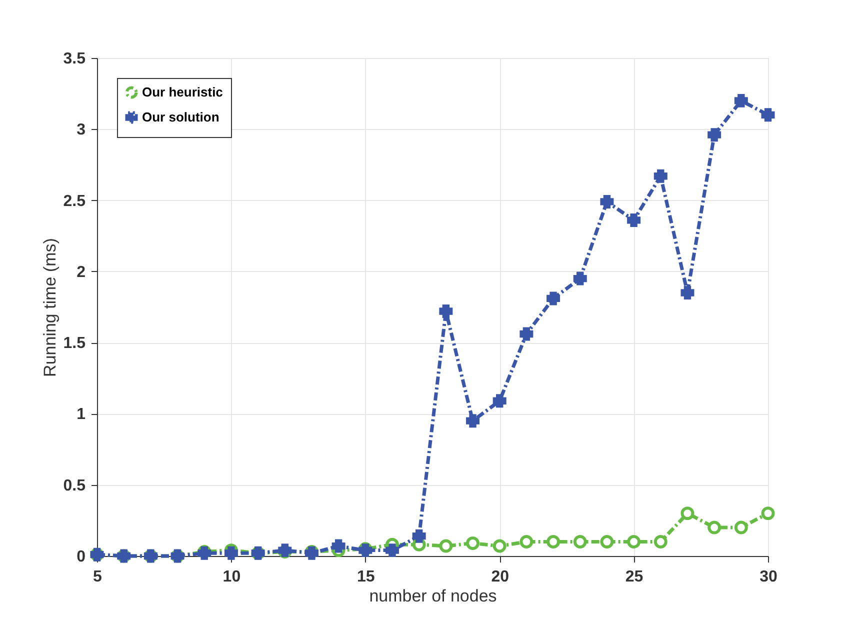 Image resolution: width=858 pixels, height=617 pixels. Describe the element at coordinates (81, 130) in the screenshot. I see `y-tick-label: 3` at that location.